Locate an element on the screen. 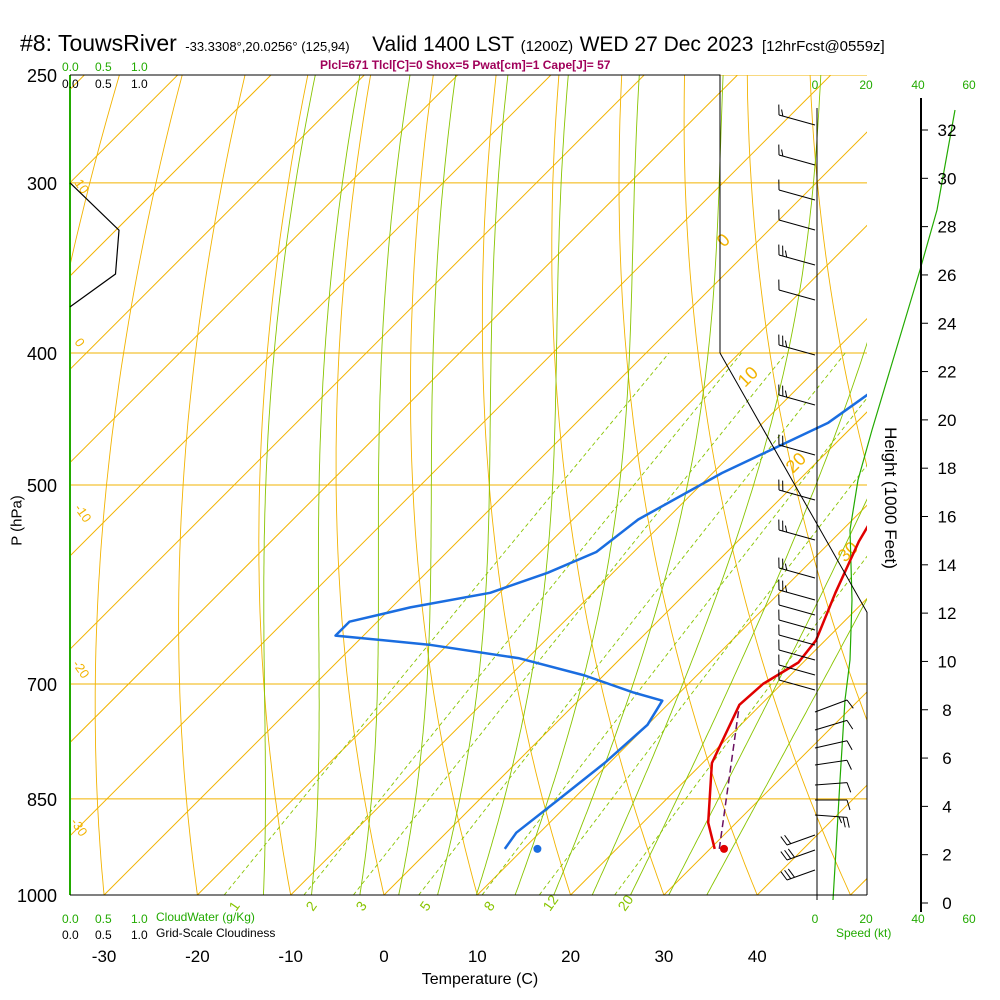 The height and width of the screenshot is (1000, 1000). x-axis-label: Temperature (C) is located at coordinates (480, 979).